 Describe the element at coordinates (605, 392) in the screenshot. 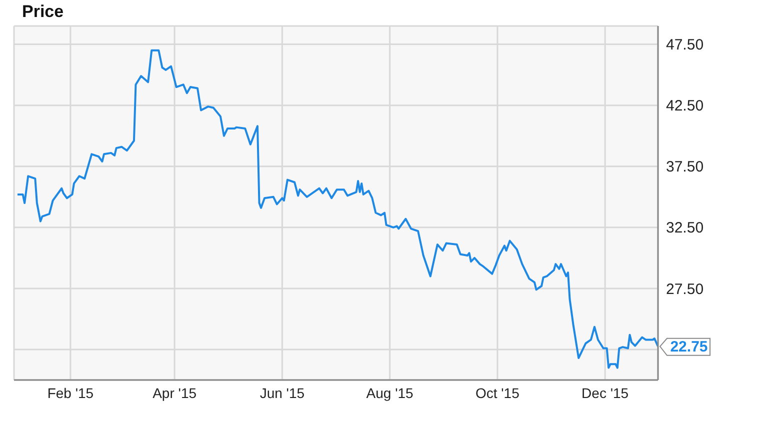

I see `x-tick-label: Dec '15` at that location.